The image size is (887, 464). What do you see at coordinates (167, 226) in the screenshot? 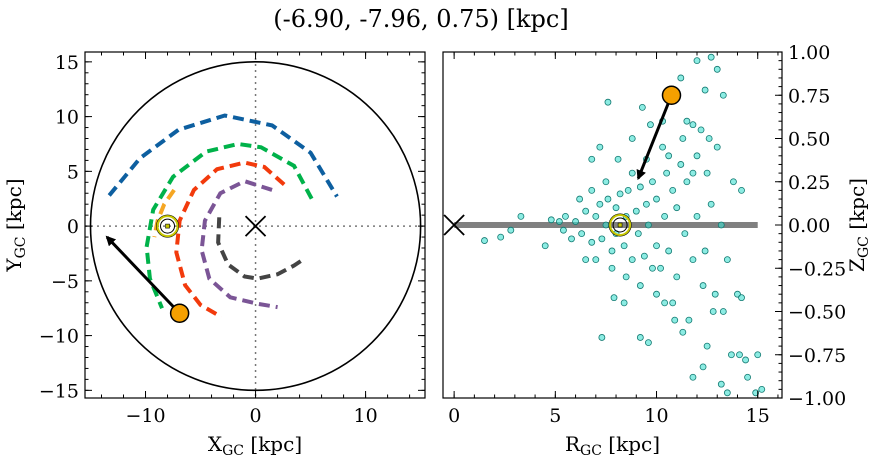
I see `sun-center` at bounding box center [167, 226].